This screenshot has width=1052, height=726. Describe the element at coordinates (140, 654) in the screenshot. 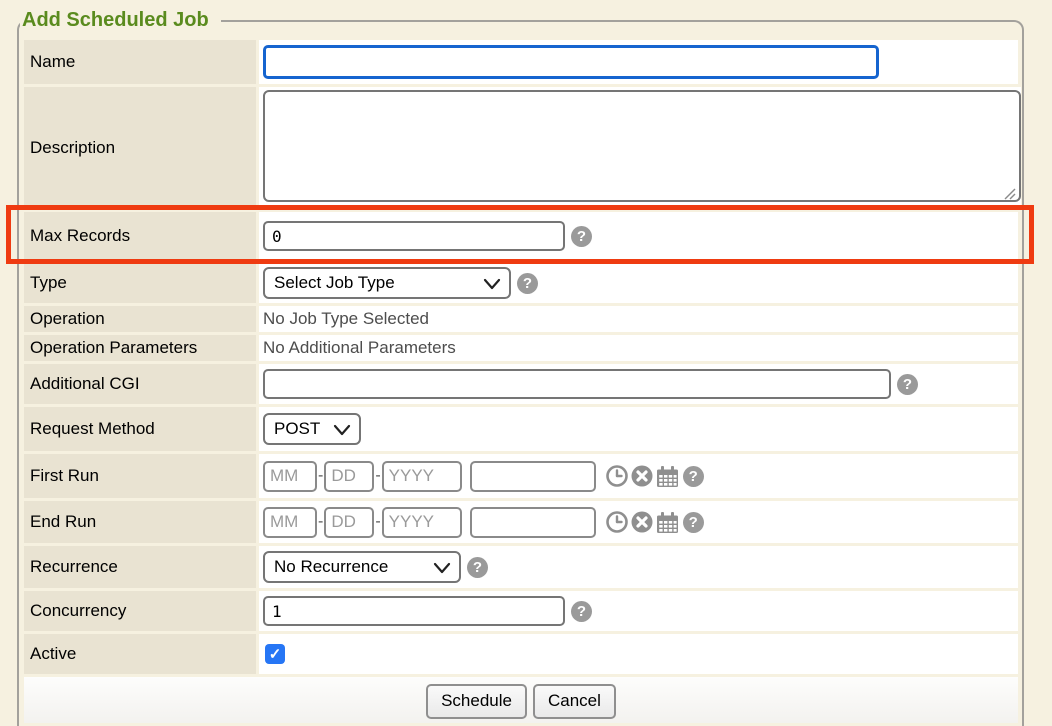

I see `active-label: Active` at that location.